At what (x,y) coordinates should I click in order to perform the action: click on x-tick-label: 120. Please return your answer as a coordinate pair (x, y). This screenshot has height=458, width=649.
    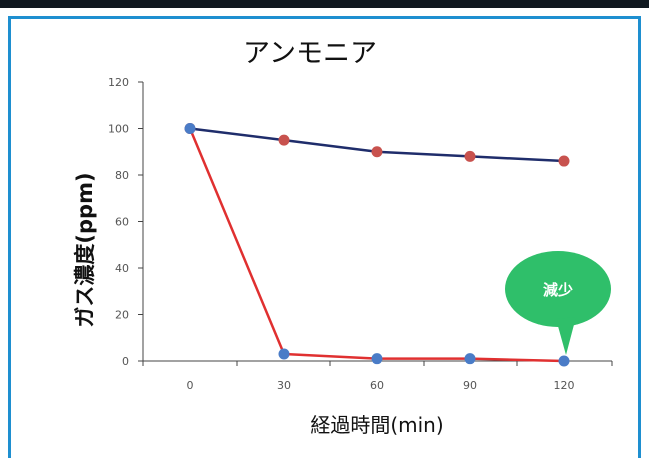
    Looking at the image, I should click on (564, 385).